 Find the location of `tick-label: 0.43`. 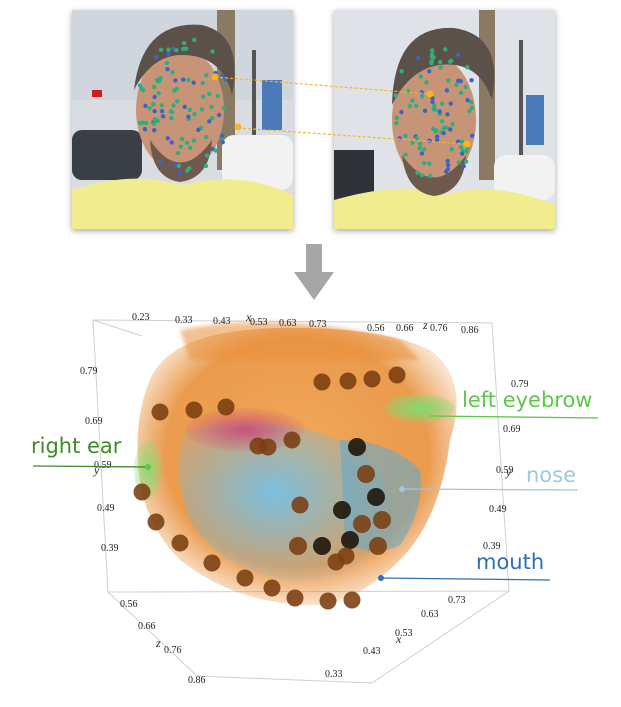

tick-label: 0.43 is located at coordinates (372, 651).